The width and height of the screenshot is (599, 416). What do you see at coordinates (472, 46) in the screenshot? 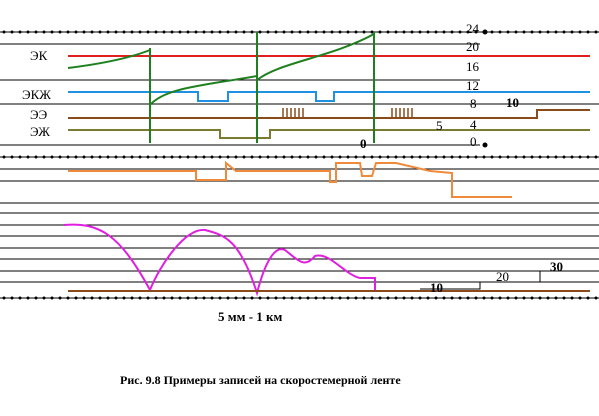
I see `scale-label: 20` at bounding box center [472, 46].